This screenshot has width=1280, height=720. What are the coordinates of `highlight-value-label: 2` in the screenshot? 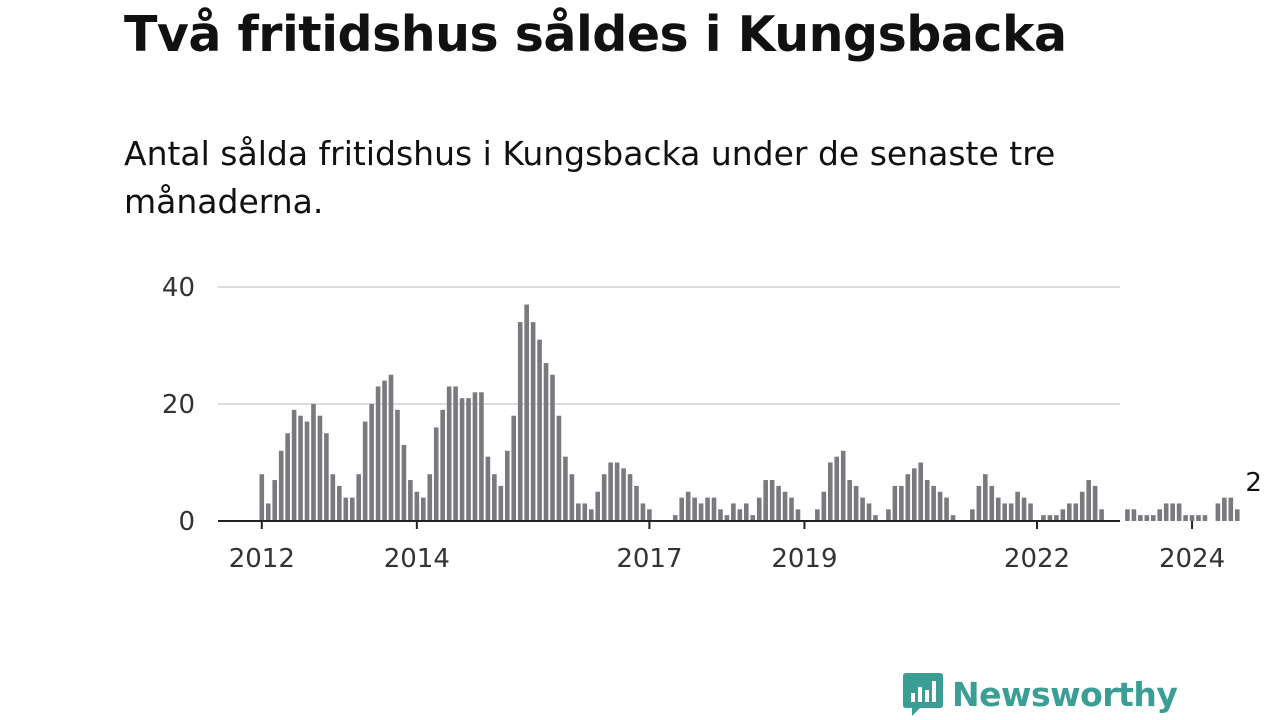 It's located at (1253, 483).